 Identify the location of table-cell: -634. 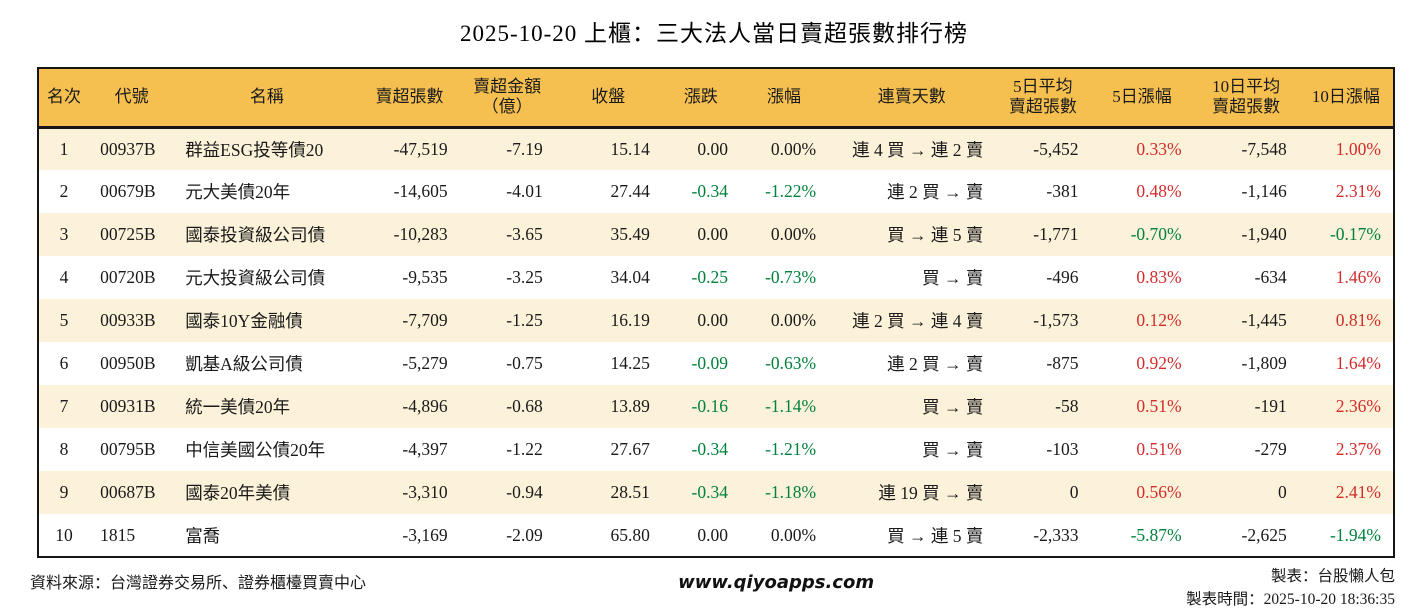
(1270, 277).